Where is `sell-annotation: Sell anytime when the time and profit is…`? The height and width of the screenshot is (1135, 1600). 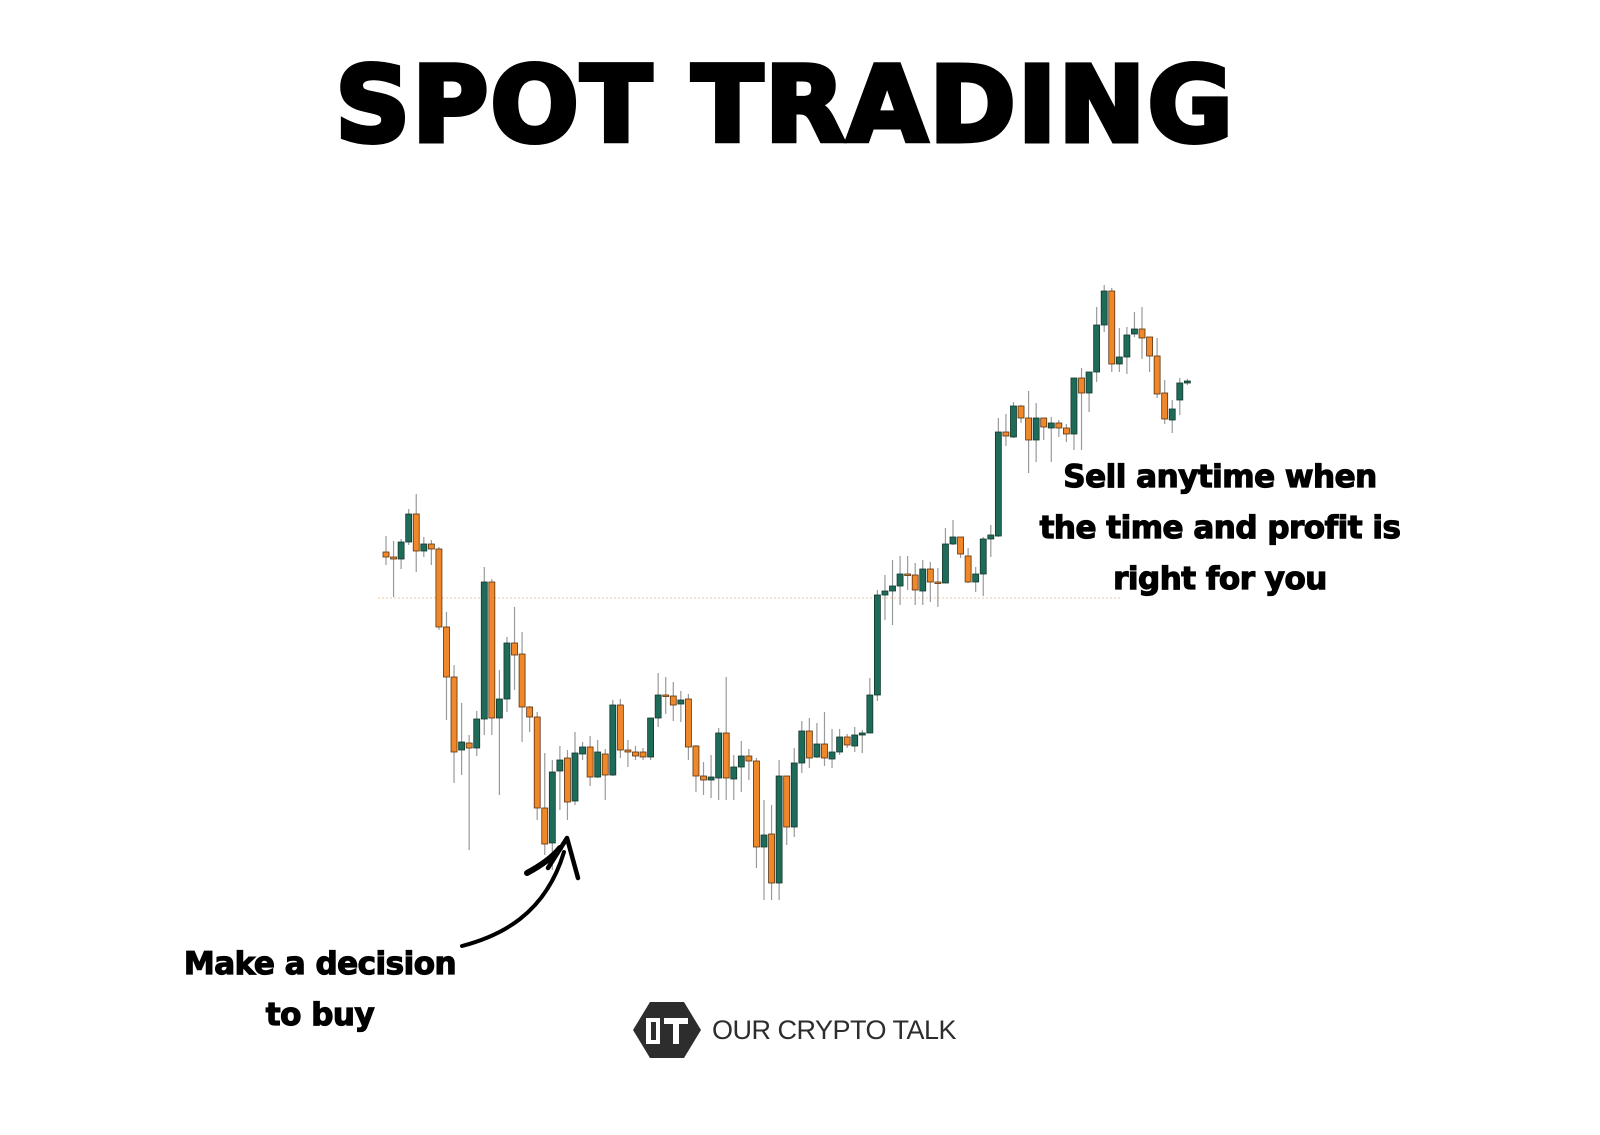 sell-annotation: Sell anytime when the time and profit is… is located at coordinates (1220, 528).